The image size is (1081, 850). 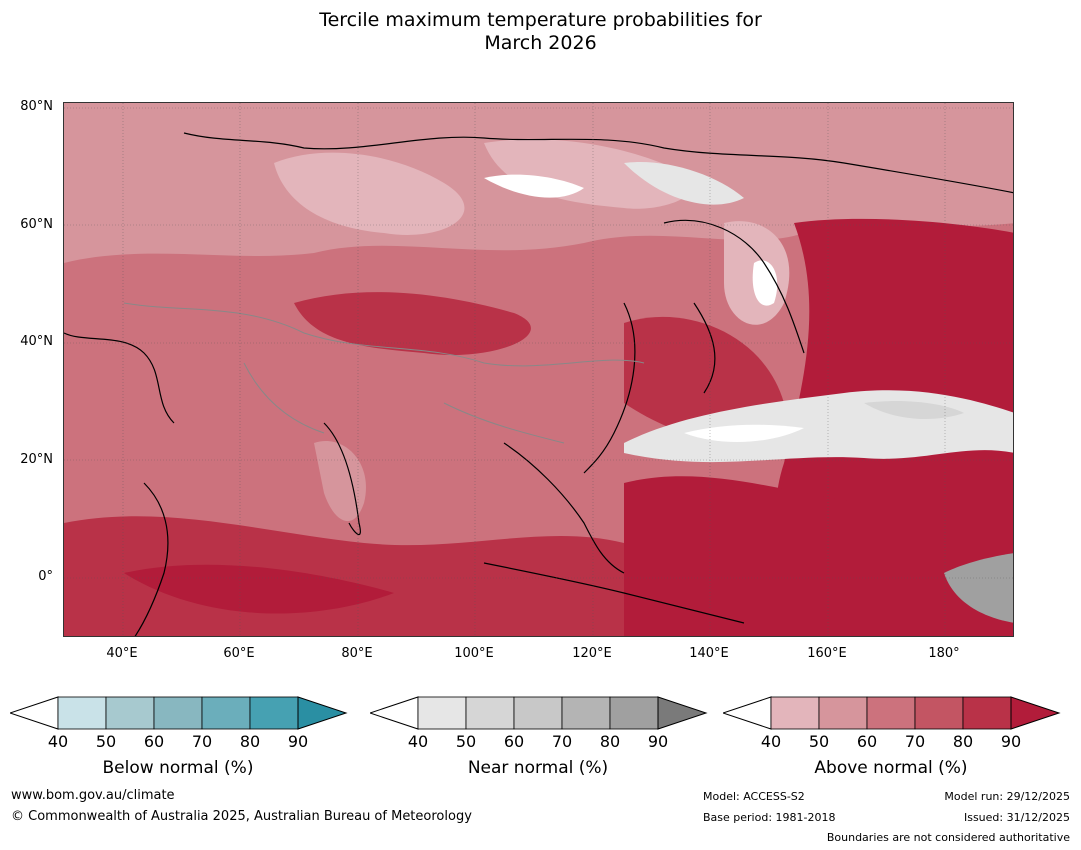 I want to click on colorbar-near-normal, so click(x=539, y=713).